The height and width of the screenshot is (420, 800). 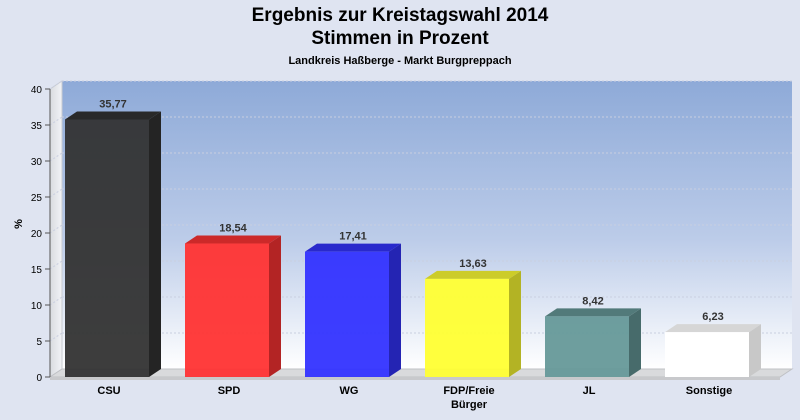 I want to click on bar-spd, so click(x=233, y=306).